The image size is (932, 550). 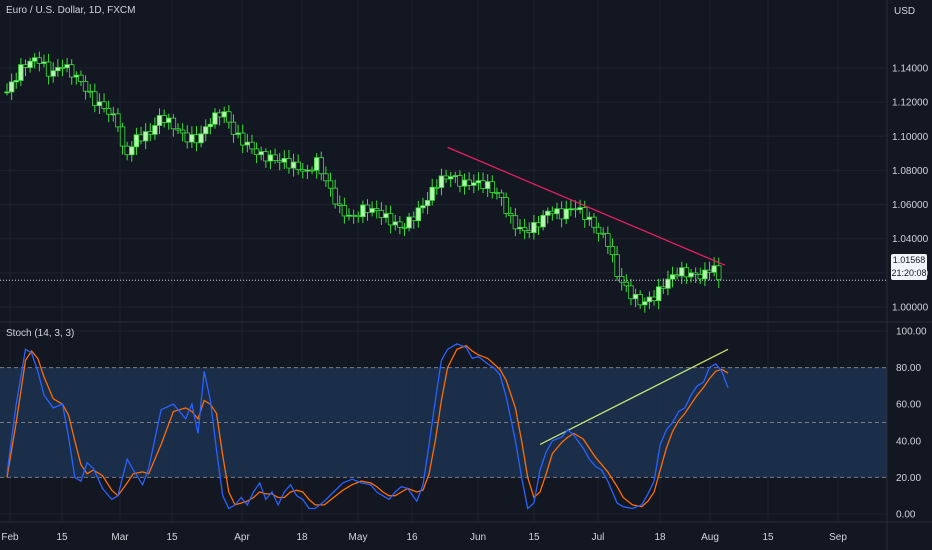 What do you see at coordinates (910, 171) in the screenshot?
I see `price-tick-label: 1.08000` at bounding box center [910, 171].